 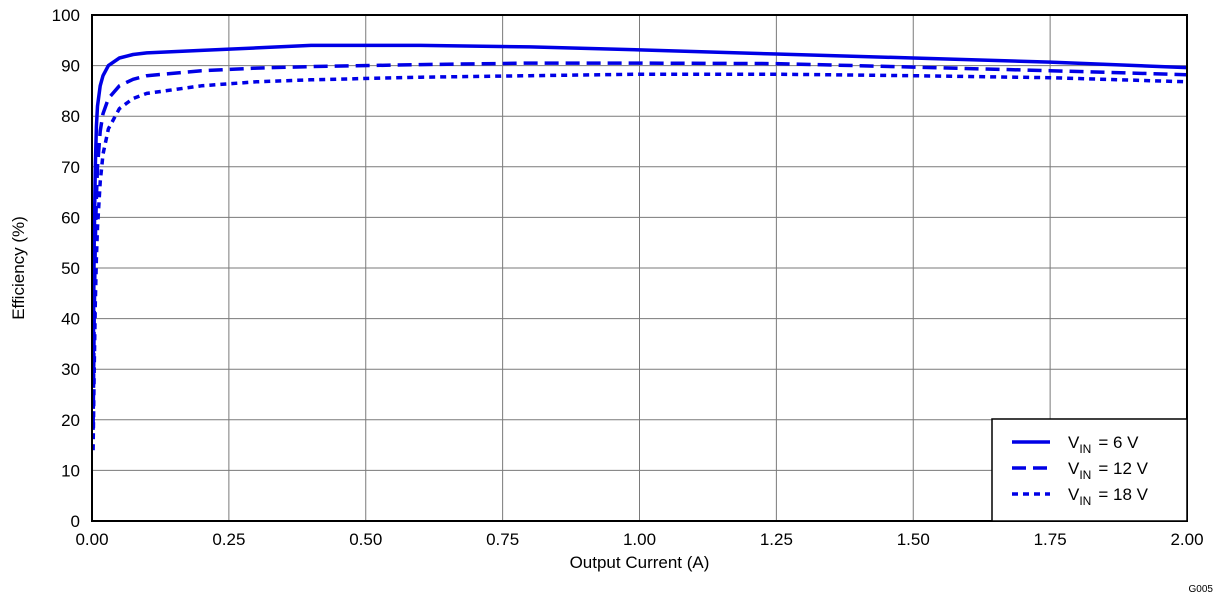 What do you see at coordinates (70, 66) in the screenshot?
I see `y-tick-label: 90` at bounding box center [70, 66].